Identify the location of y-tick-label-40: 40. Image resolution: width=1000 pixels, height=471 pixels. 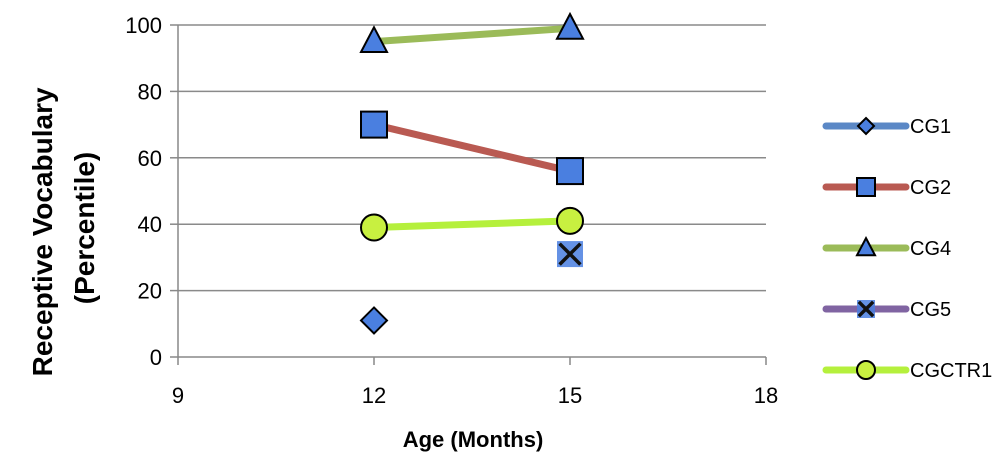
(150, 224).